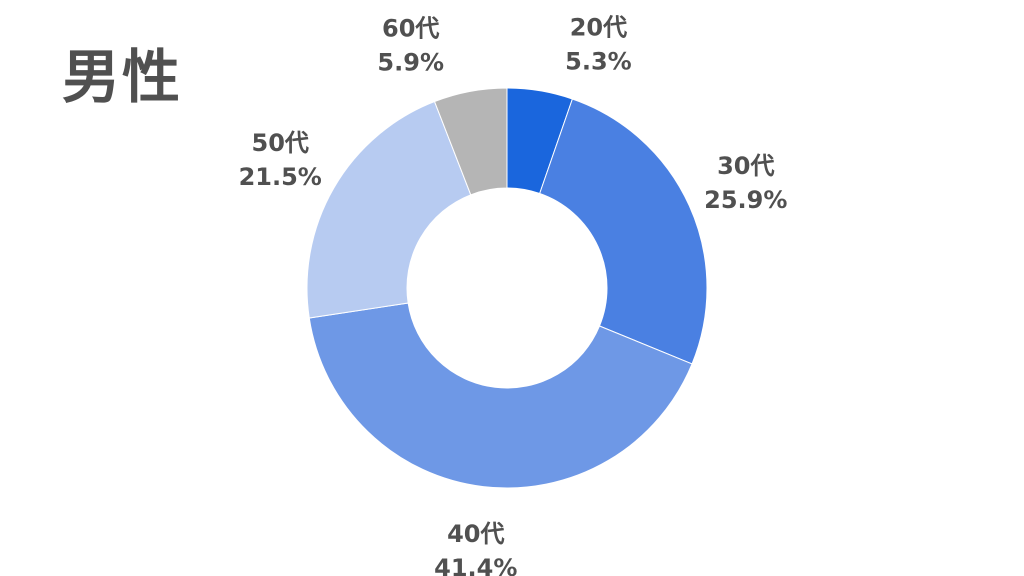 This screenshot has height=576, width=1024. Describe the element at coordinates (122, 77) in the screenshot. I see `chart-title: 男性` at that location.